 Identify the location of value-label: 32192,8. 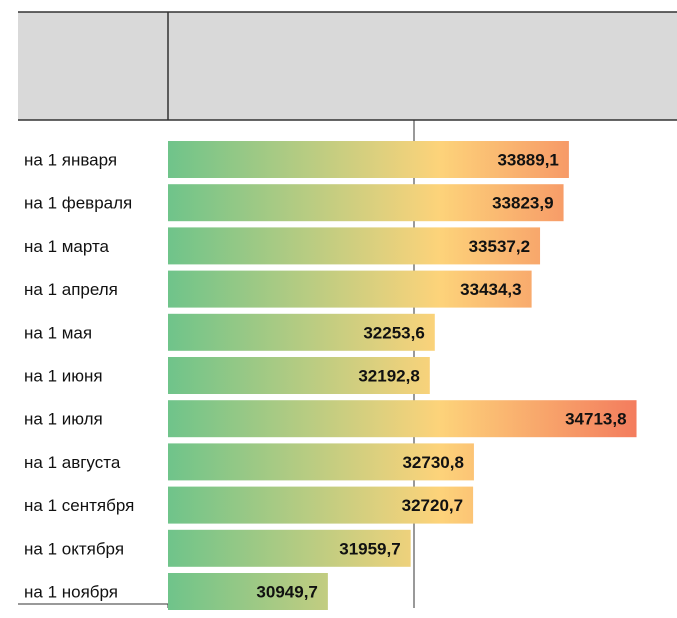
(388, 376).